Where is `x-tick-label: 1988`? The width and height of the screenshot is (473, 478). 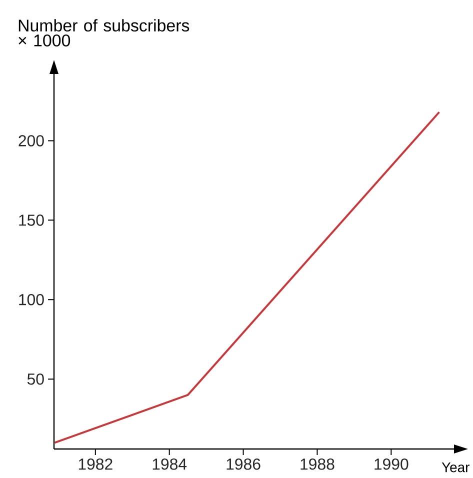
x-tick-label: 1988 is located at coordinates (317, 464).